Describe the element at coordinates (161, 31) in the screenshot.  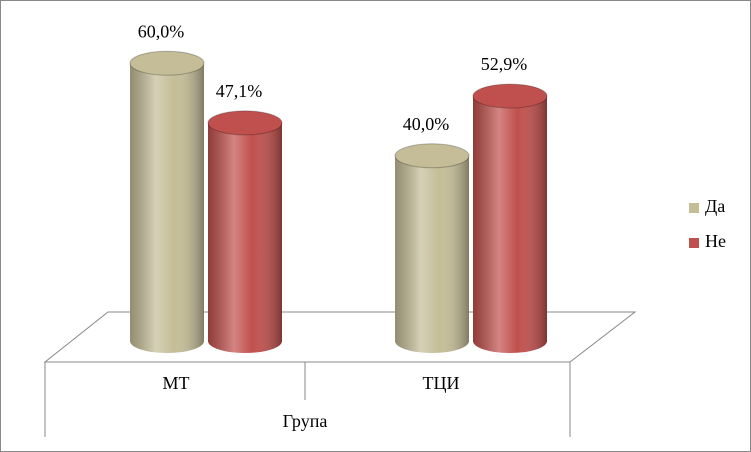
I see `data-label: 60,0%` at that location.